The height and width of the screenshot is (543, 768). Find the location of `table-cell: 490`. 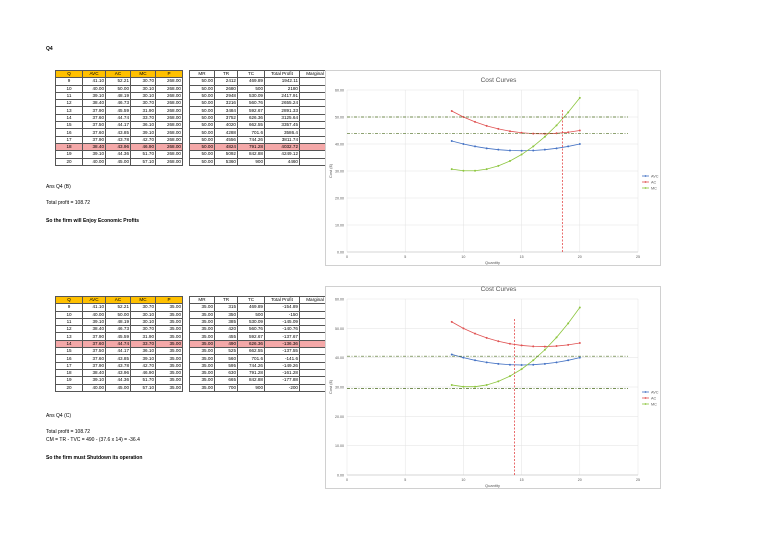

table-cell: 490 is located at coordinates (226, 344).